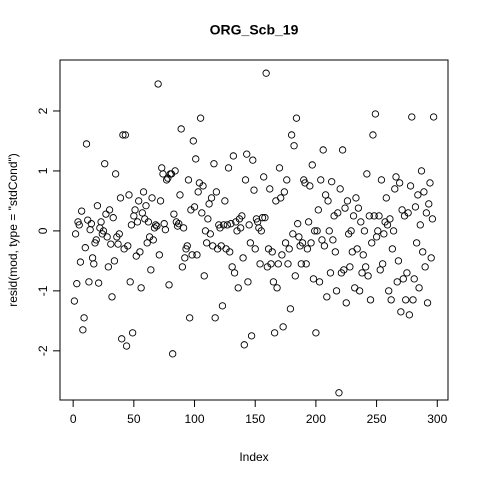  What do you see at coordinates (255, 419) in the screenshot?
I see `x-tick-label: 150` at bounding box center [255, 419].